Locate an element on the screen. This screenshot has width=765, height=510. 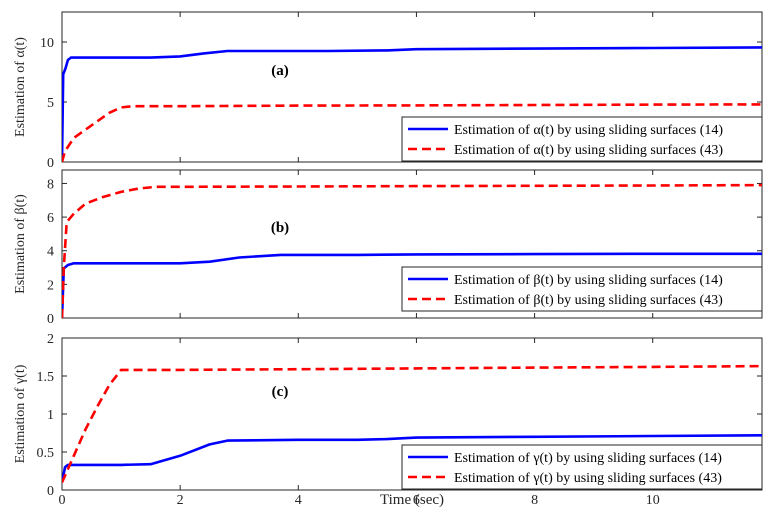
panel-label: (c) is located at coordinates (280, 392).